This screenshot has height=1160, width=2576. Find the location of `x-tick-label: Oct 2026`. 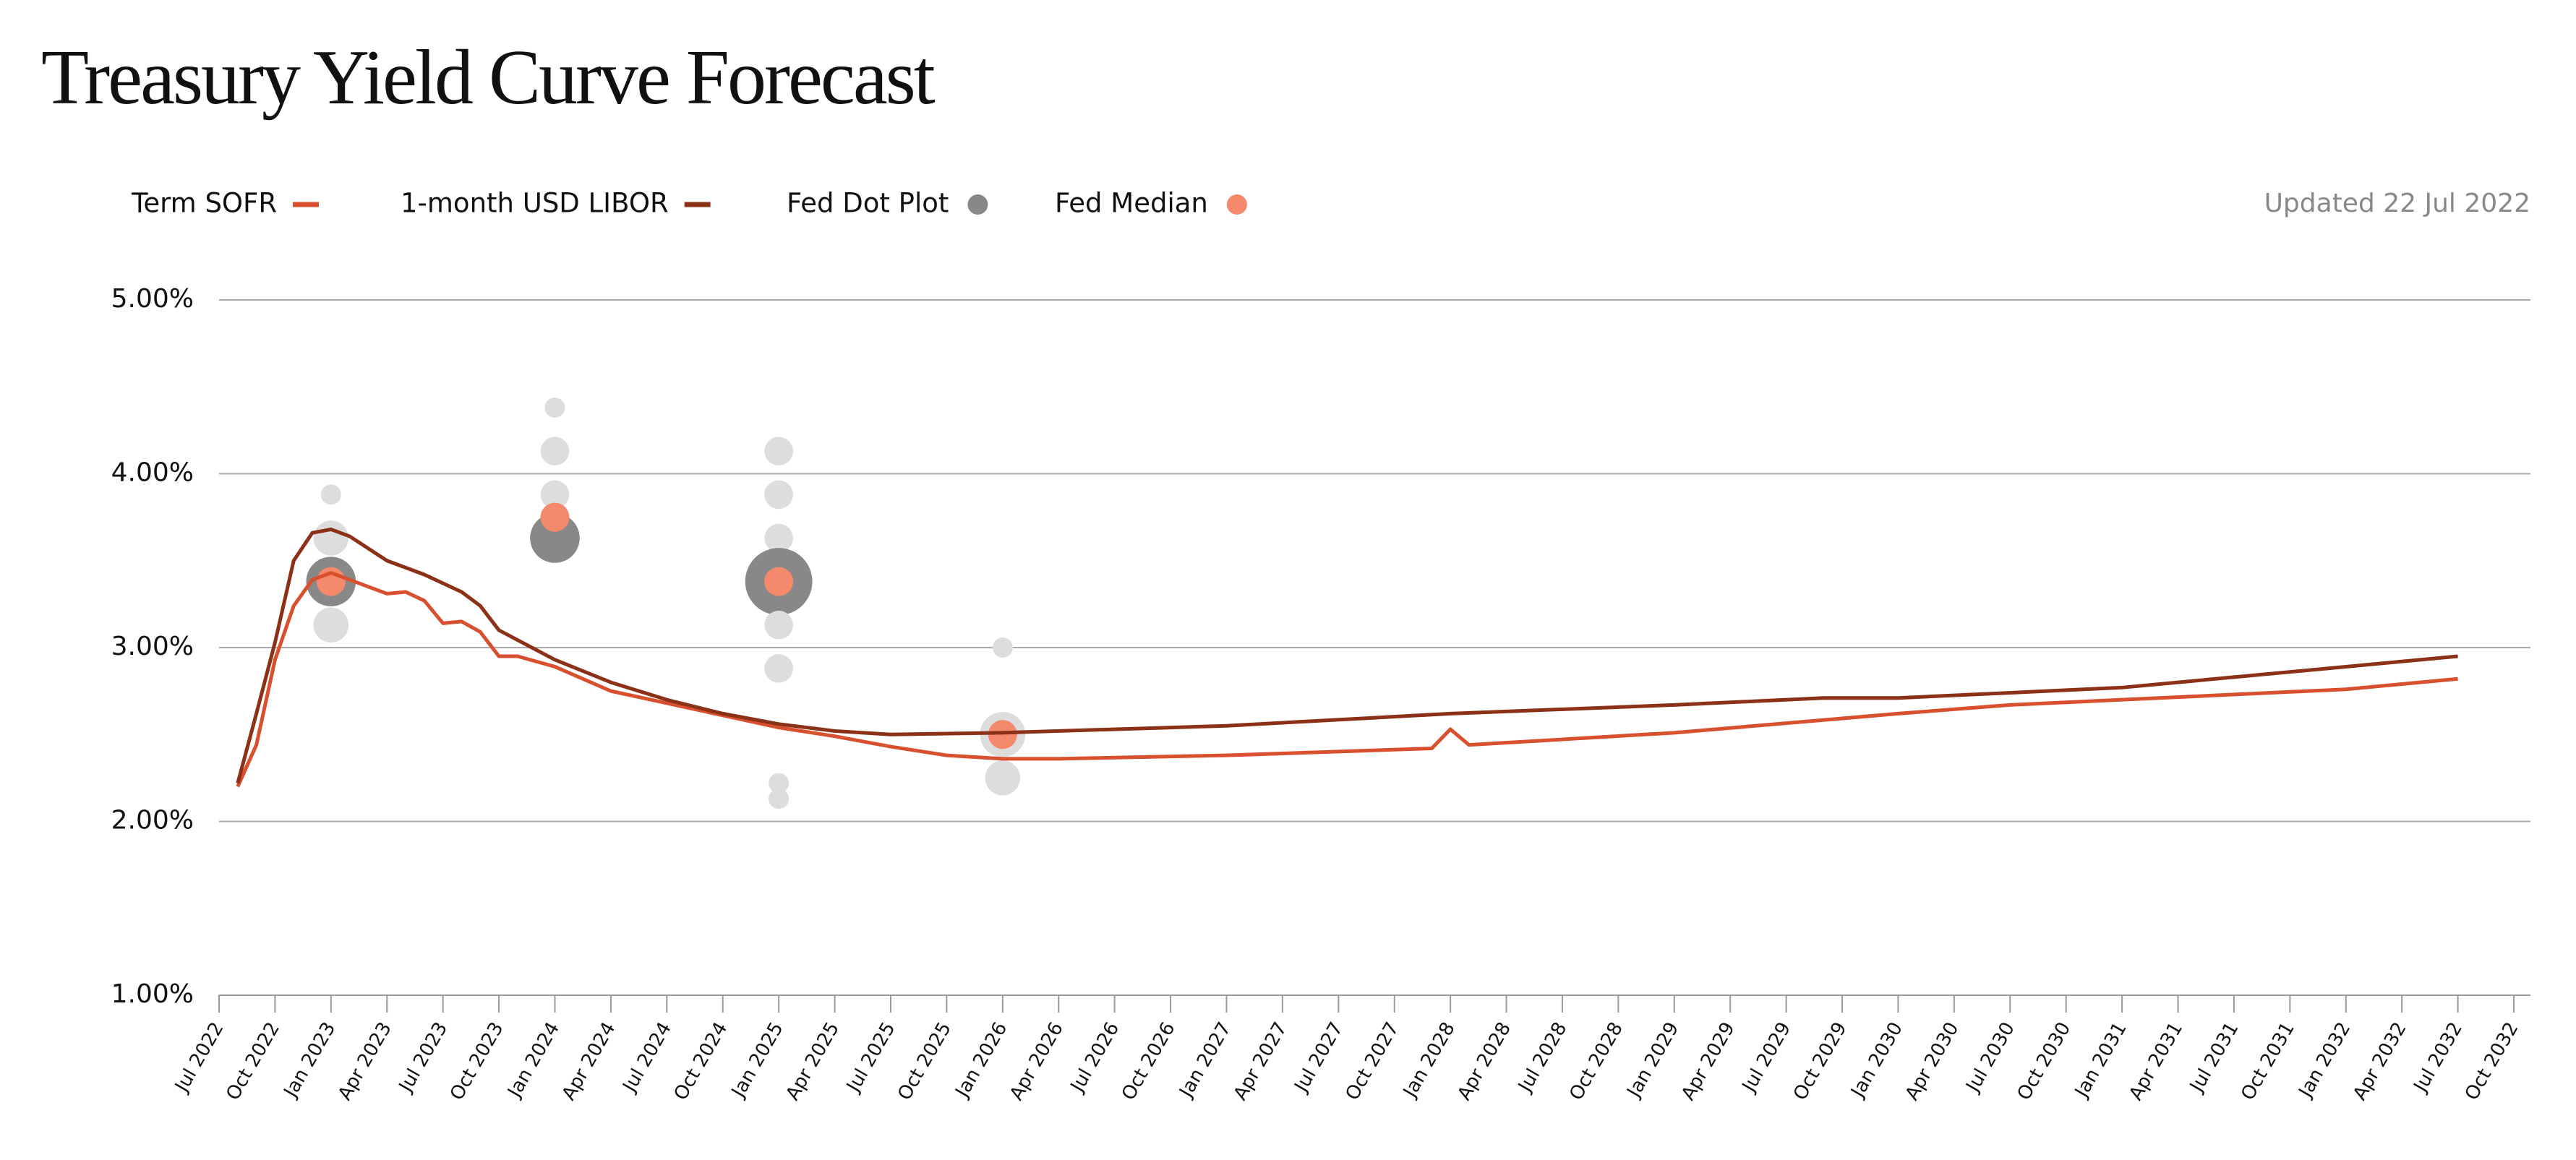

x-tick-label: Oct 2026 is located at coordinates (1149, 1061).